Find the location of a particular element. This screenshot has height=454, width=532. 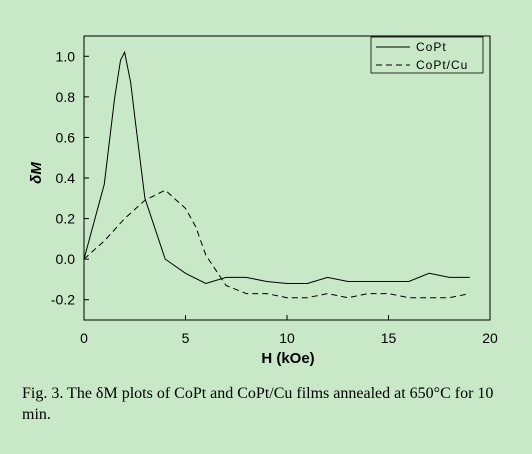

x-tick-label: 15 is located at coordinates (389, 338).